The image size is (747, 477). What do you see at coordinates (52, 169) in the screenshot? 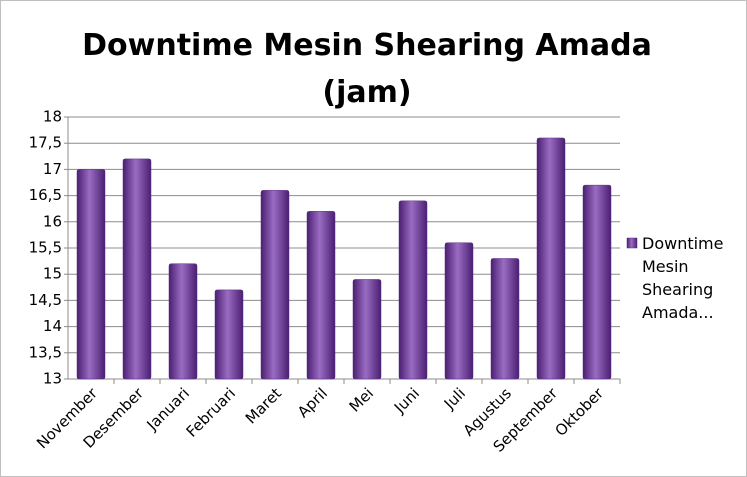
I see `y-tick-label: 17` at bounding box center [52, 169].